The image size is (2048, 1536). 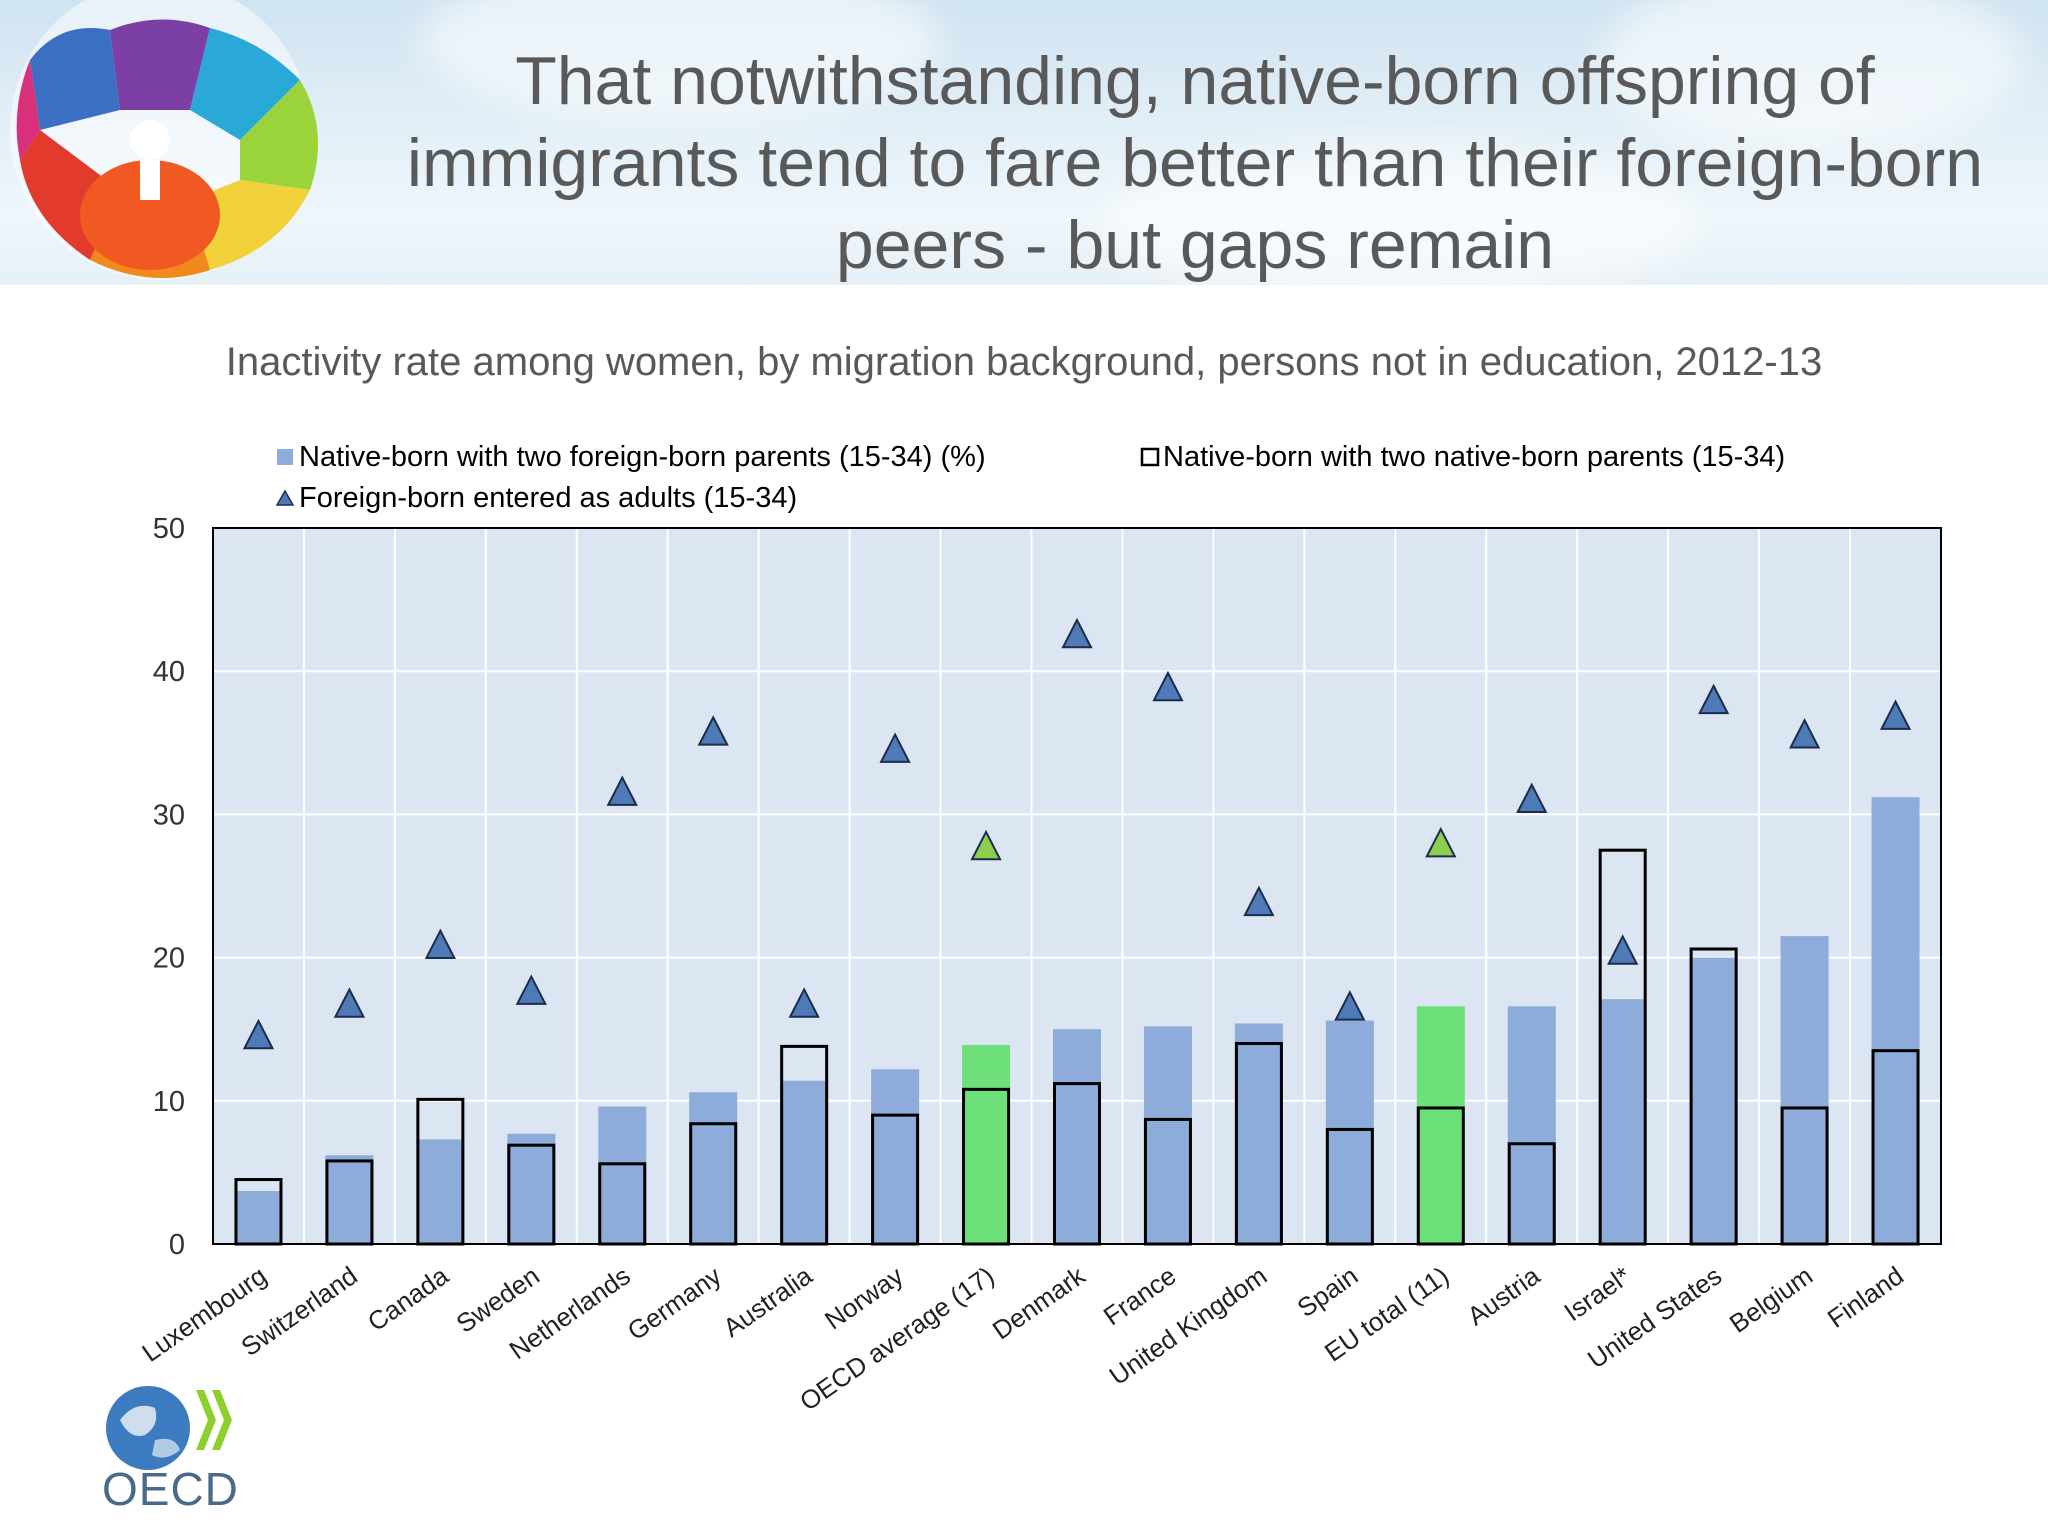 I want to click on x-tick-label: Israel*, so click(x=1598, y=1293).